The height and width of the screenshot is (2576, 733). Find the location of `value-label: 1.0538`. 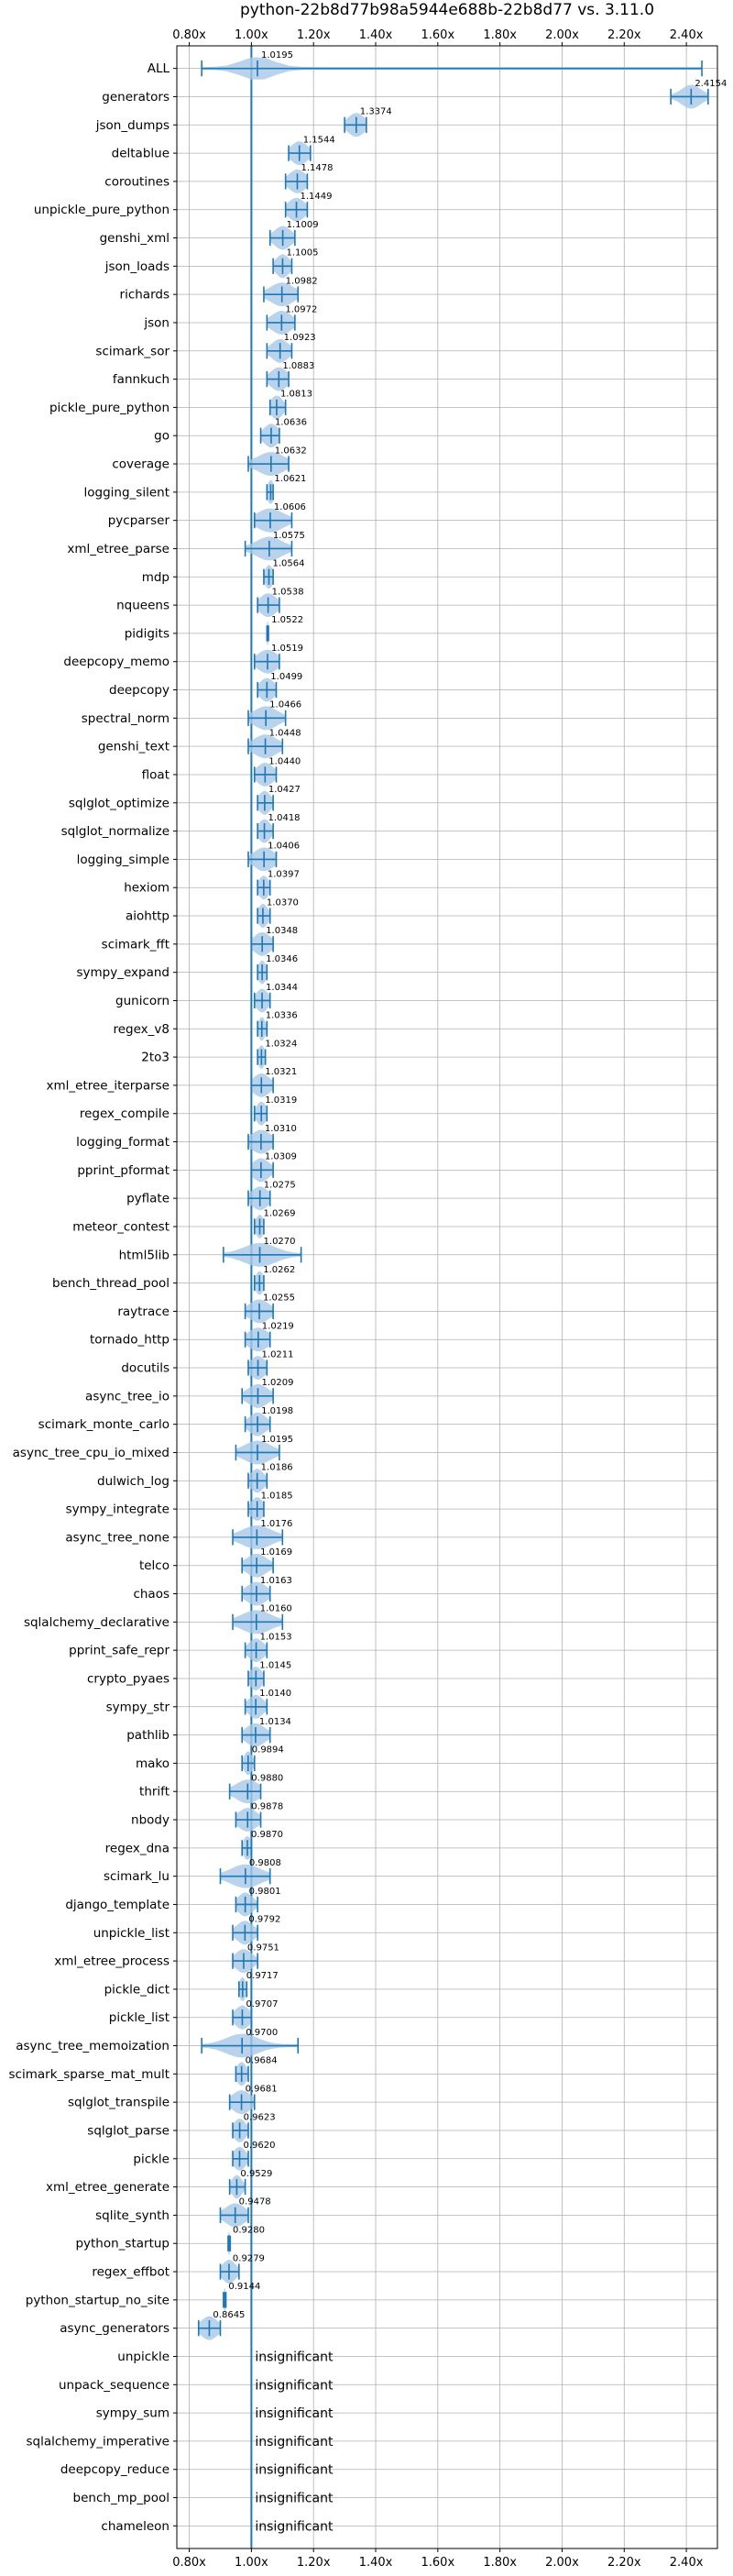

value-label: 1.0538 is located at coordinates (288, 592).